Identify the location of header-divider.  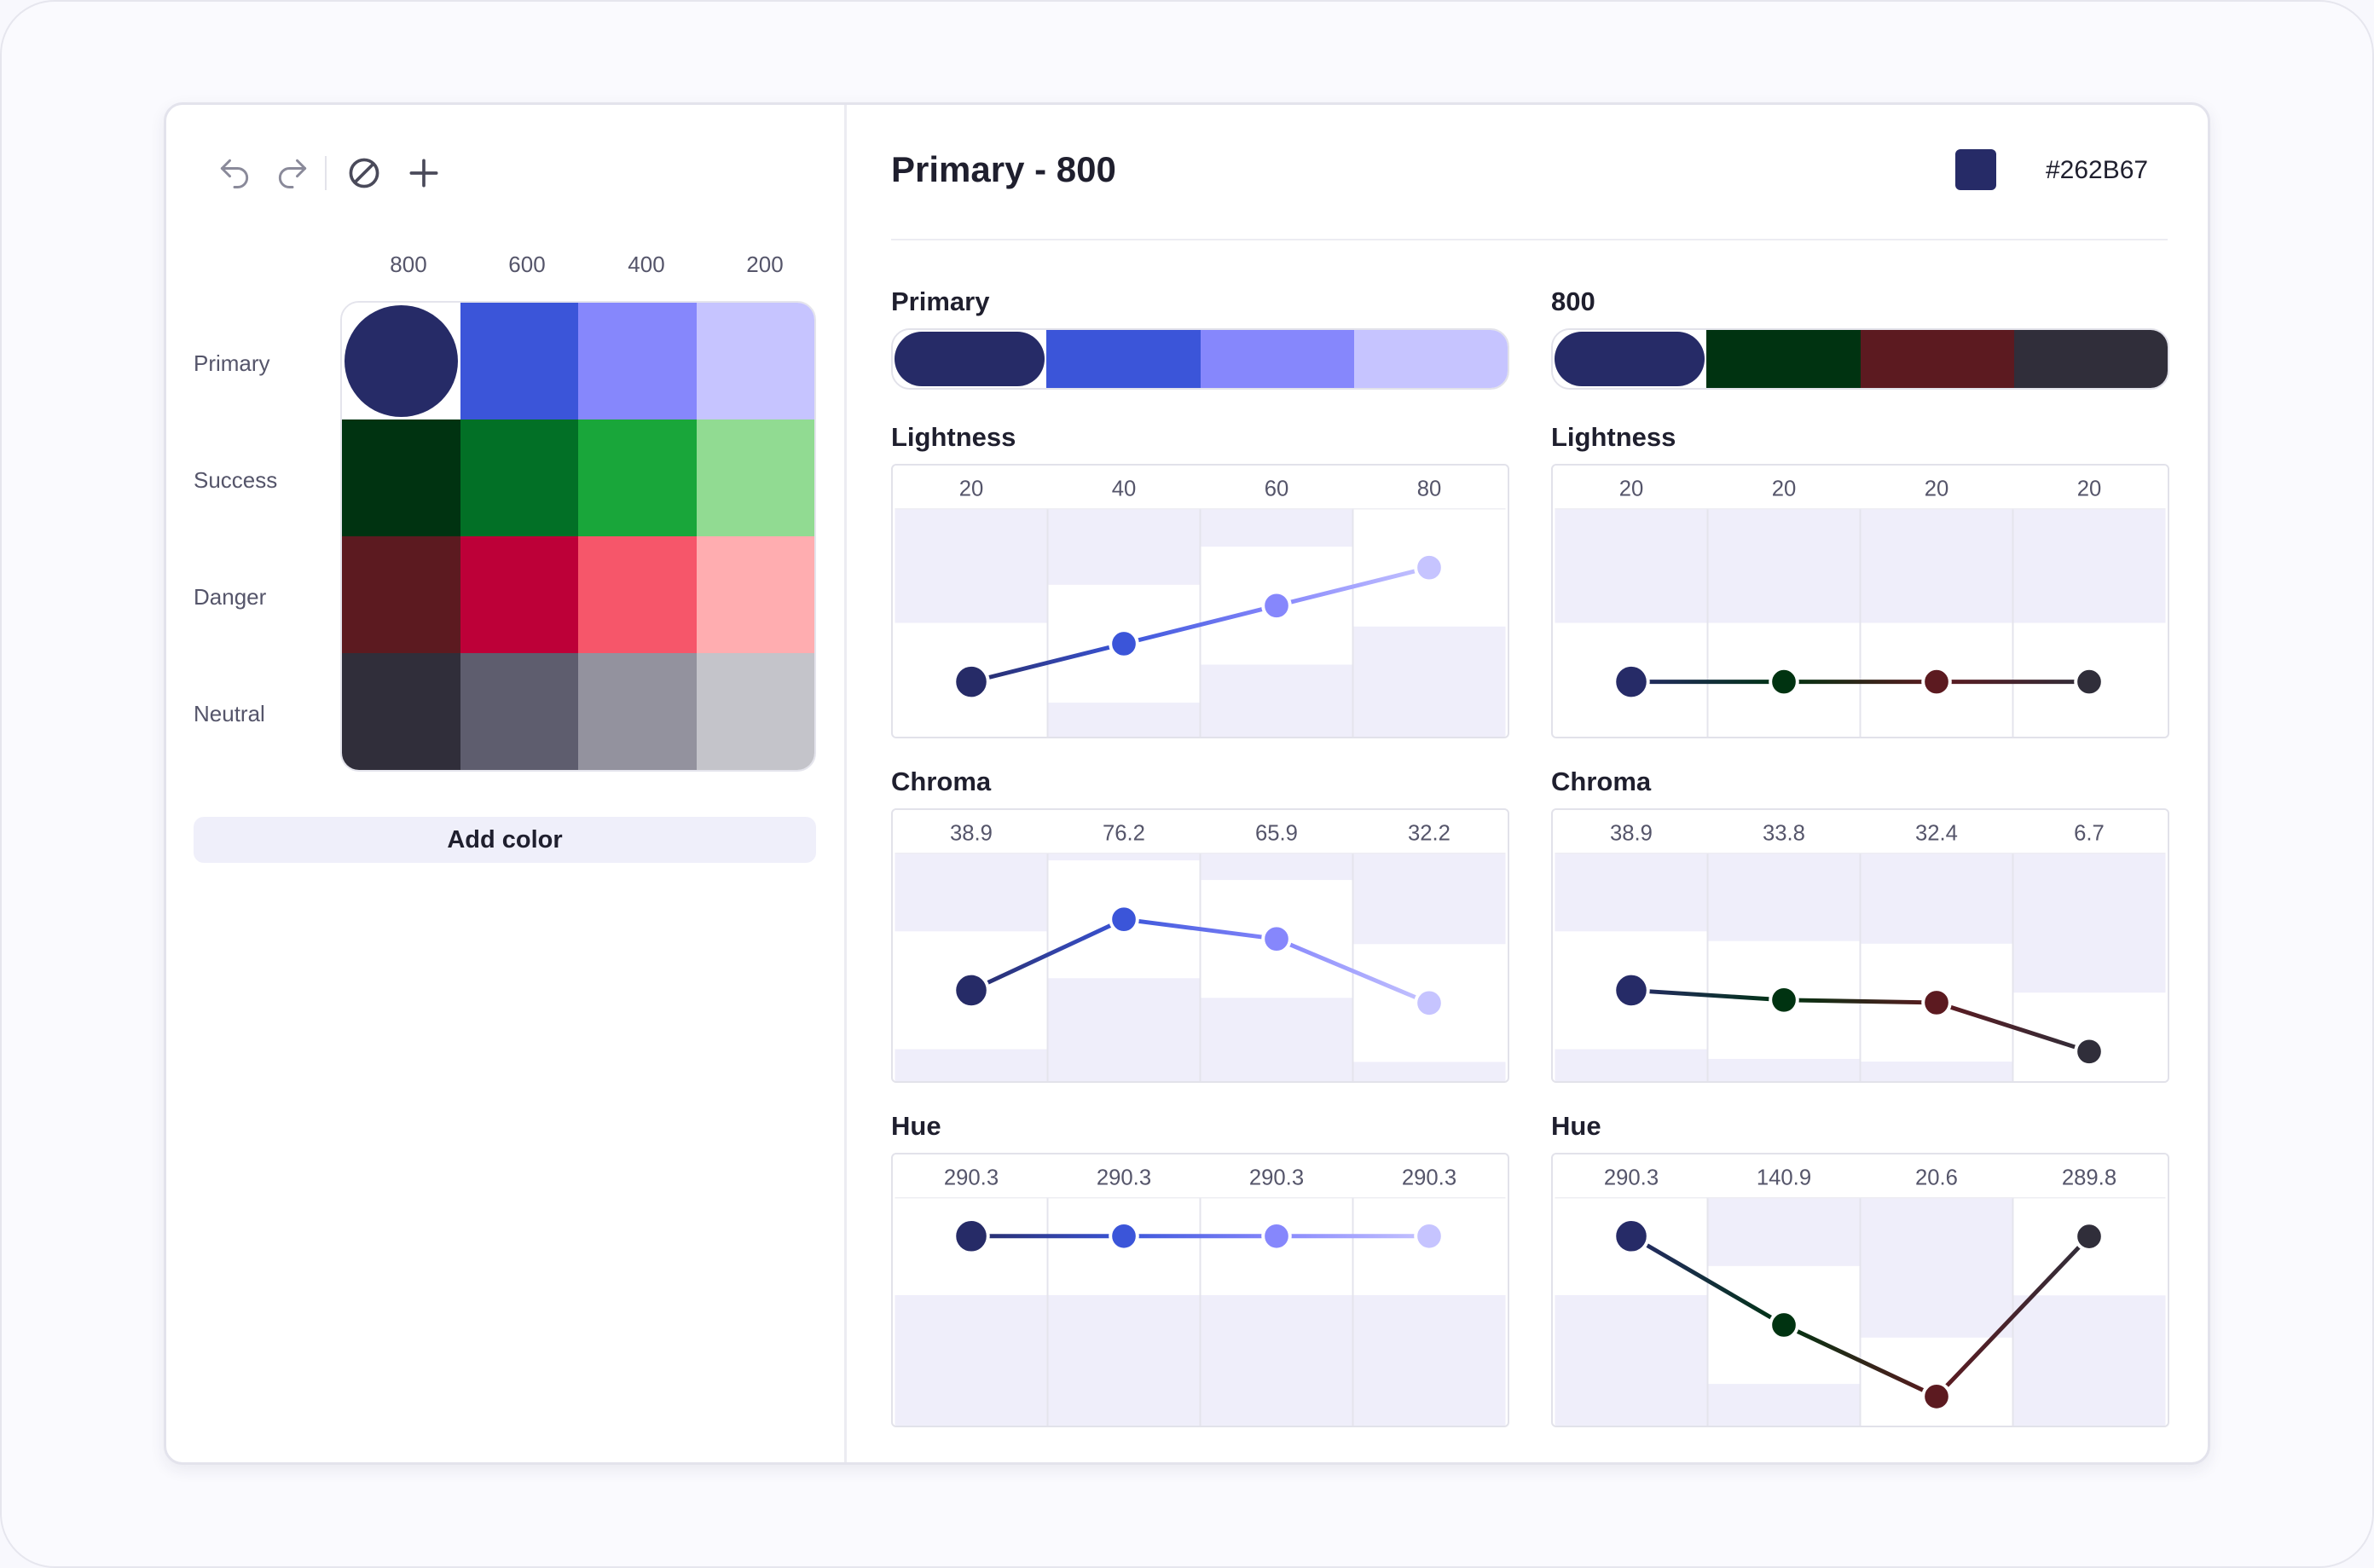
(1529, 240).